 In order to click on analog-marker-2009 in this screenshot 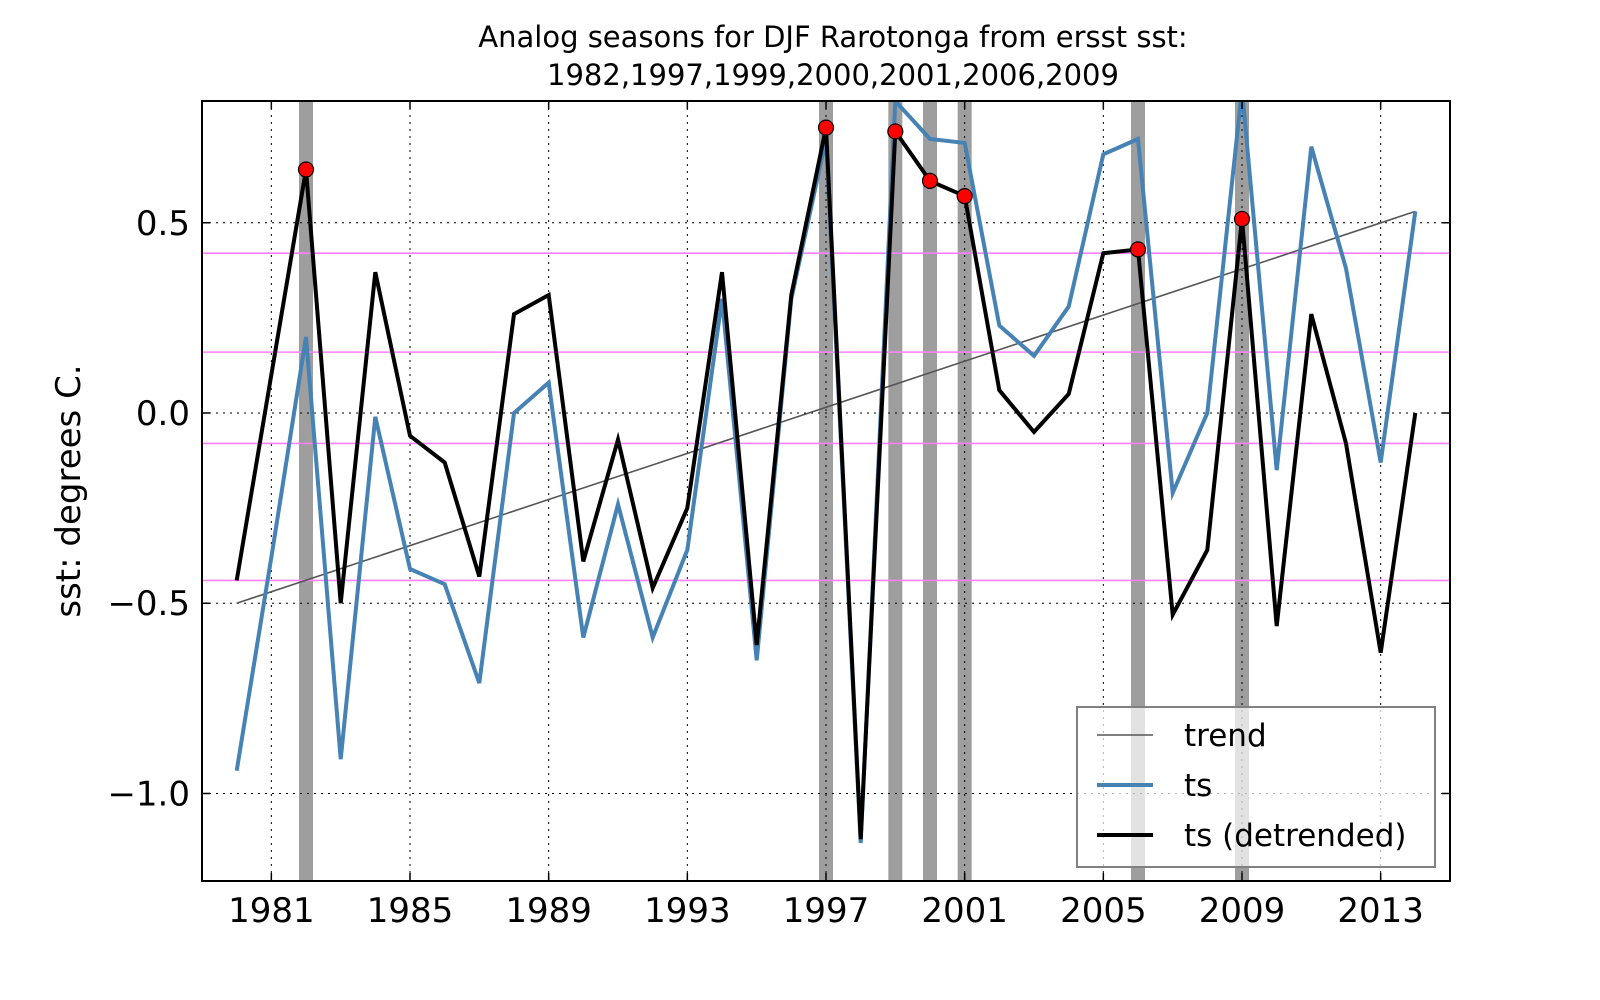, I will do `click(1242, 219)`.